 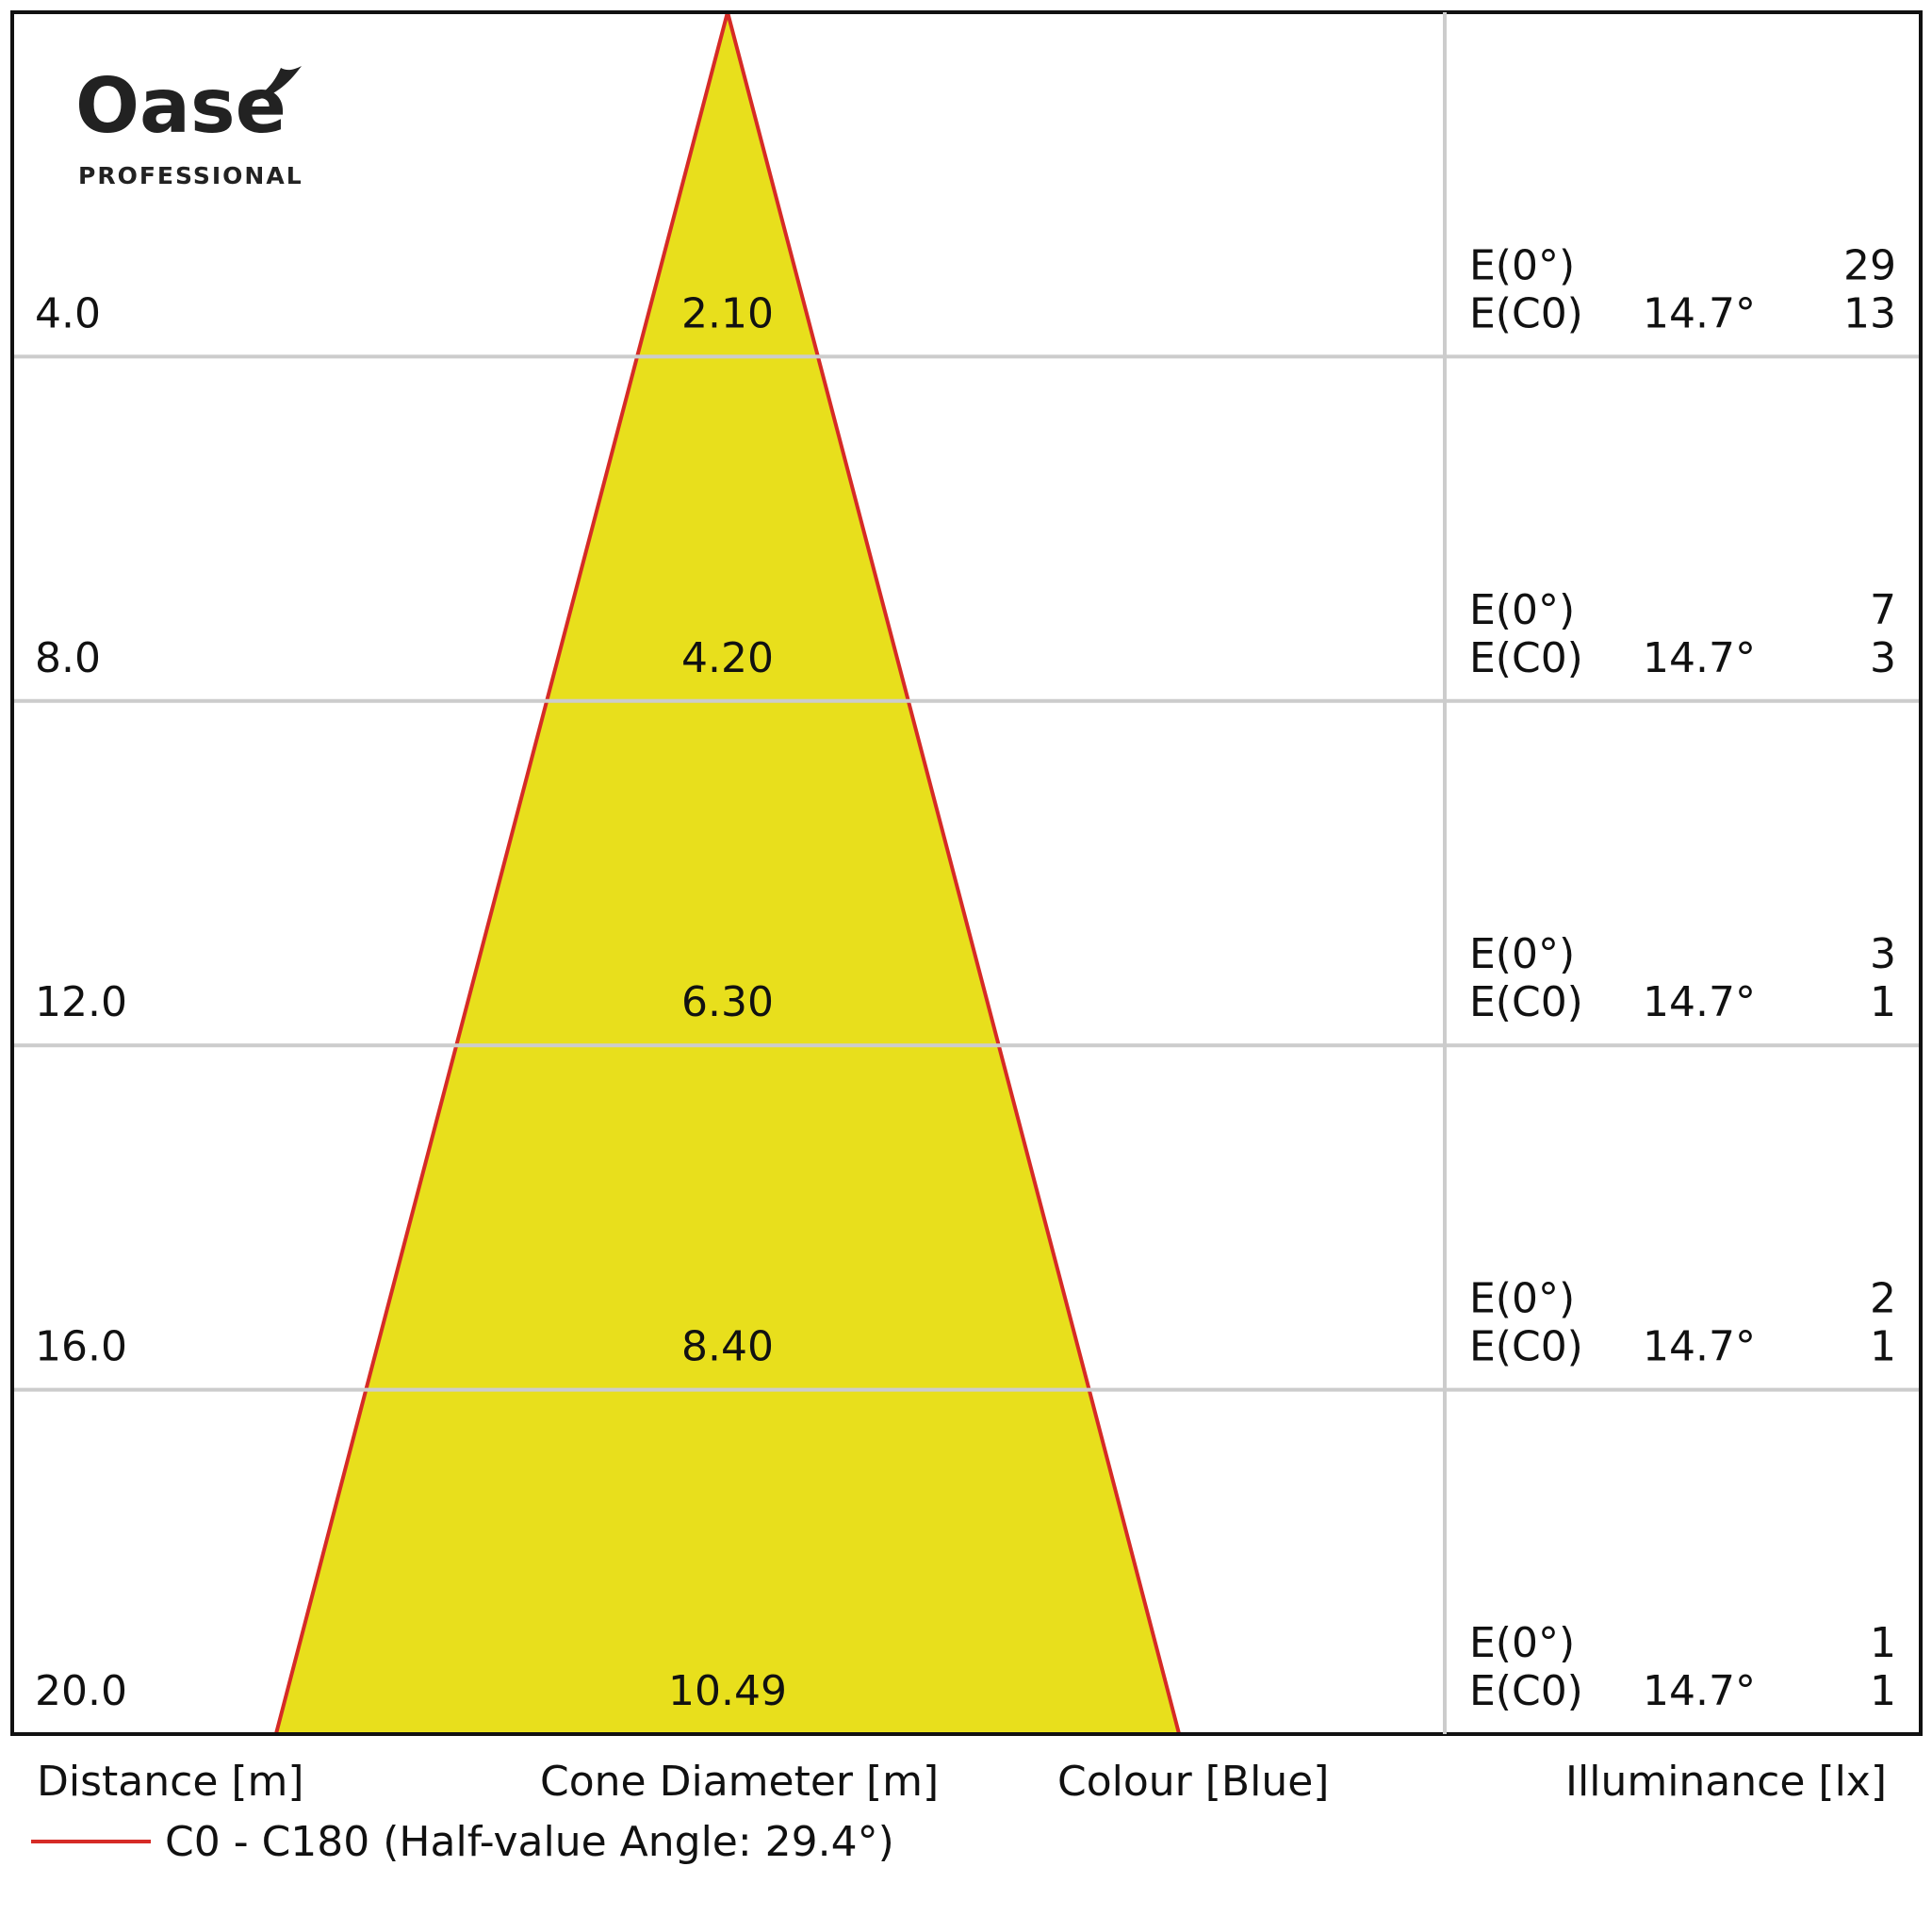 What do you see at coordinates (1883, 658) in the screenshot?
I see `ec0-value: 3` at bounding box center [1883, 658].